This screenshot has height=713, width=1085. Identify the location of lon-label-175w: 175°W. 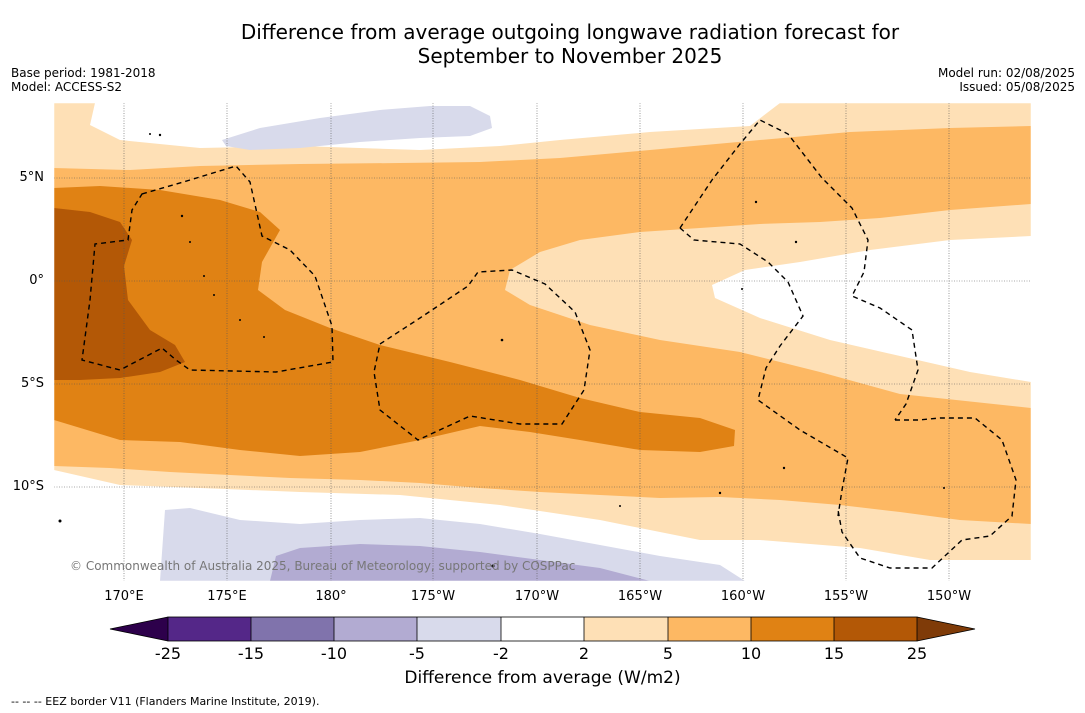
(433, 596).